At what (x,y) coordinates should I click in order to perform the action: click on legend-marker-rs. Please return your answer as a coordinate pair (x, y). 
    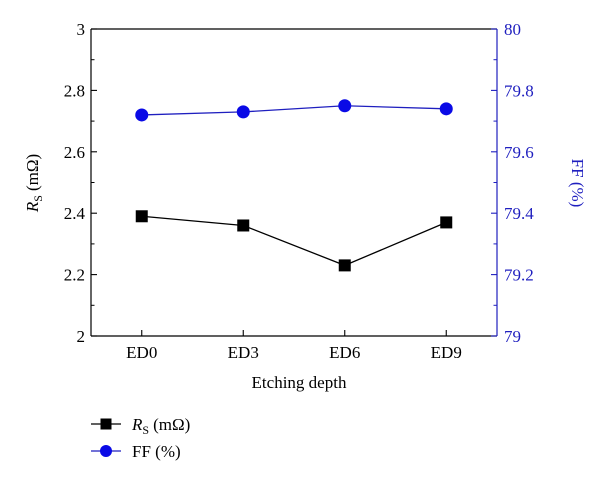
    Looking at the image, I should click on (106, 424).